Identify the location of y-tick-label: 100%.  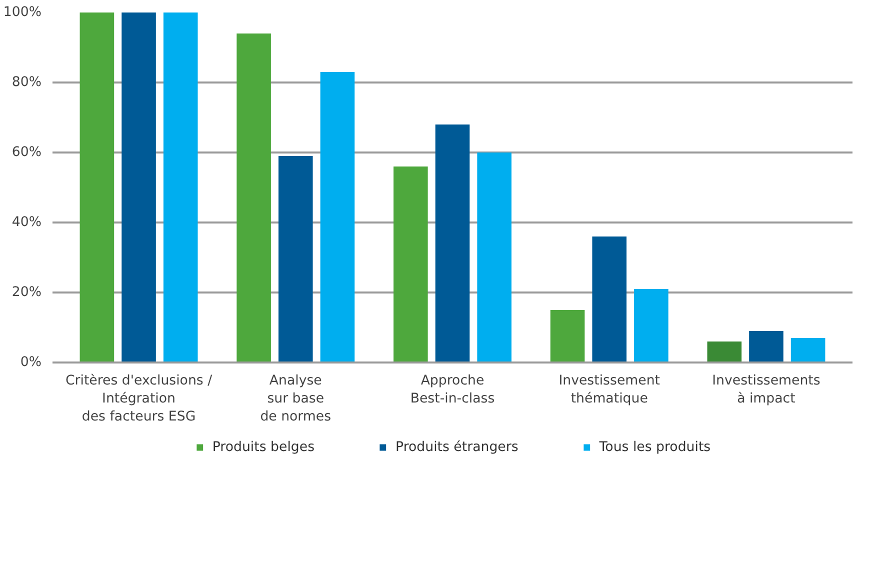
(22, 12).